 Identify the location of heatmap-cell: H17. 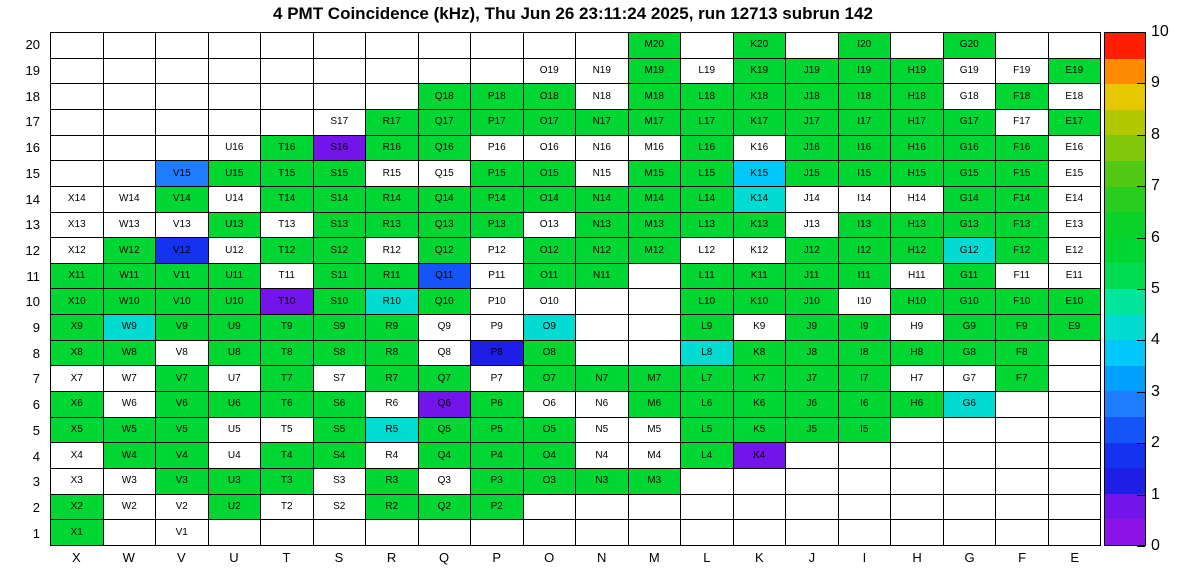
(917, 122).